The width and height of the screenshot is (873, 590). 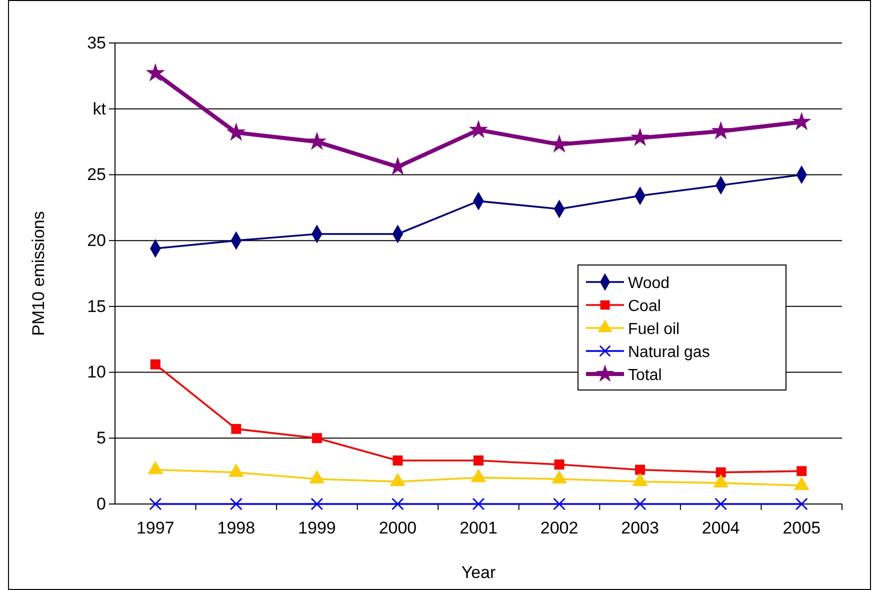 What do you see at coordinates (721, 528) in the screenshot?
I see `x-tick-label: 2004` at bounding box center [721, 528].